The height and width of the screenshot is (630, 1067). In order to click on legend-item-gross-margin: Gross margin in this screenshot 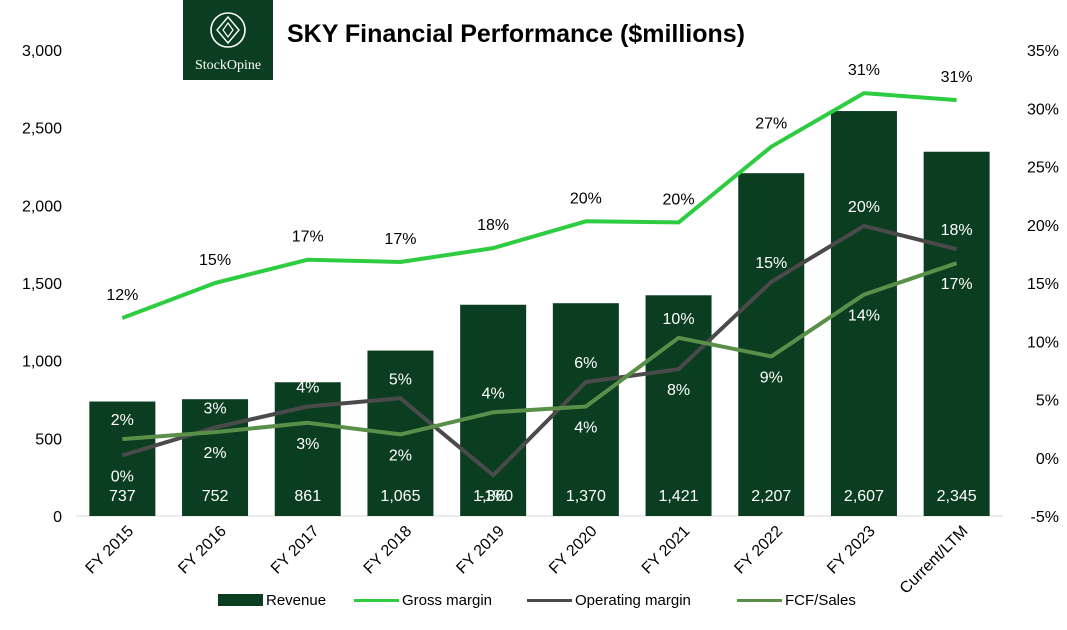, I will do `click(423, 600)`.